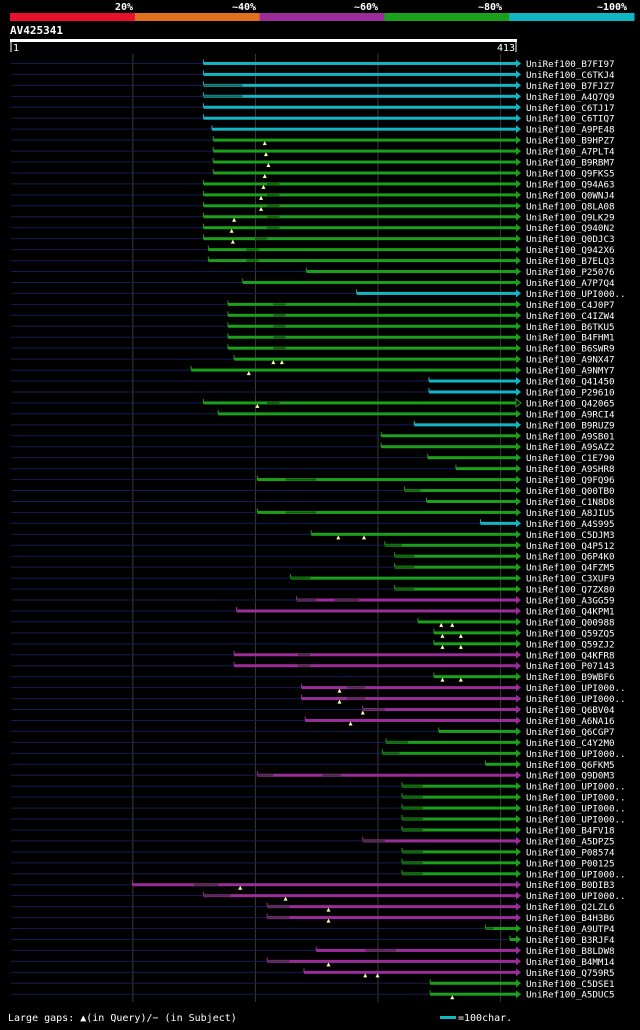  What do you see at coordinates (313, 414) in the screenshot?
I see `hit-row: UniRef100_A9RCI4` at bounding box center [313, 414].